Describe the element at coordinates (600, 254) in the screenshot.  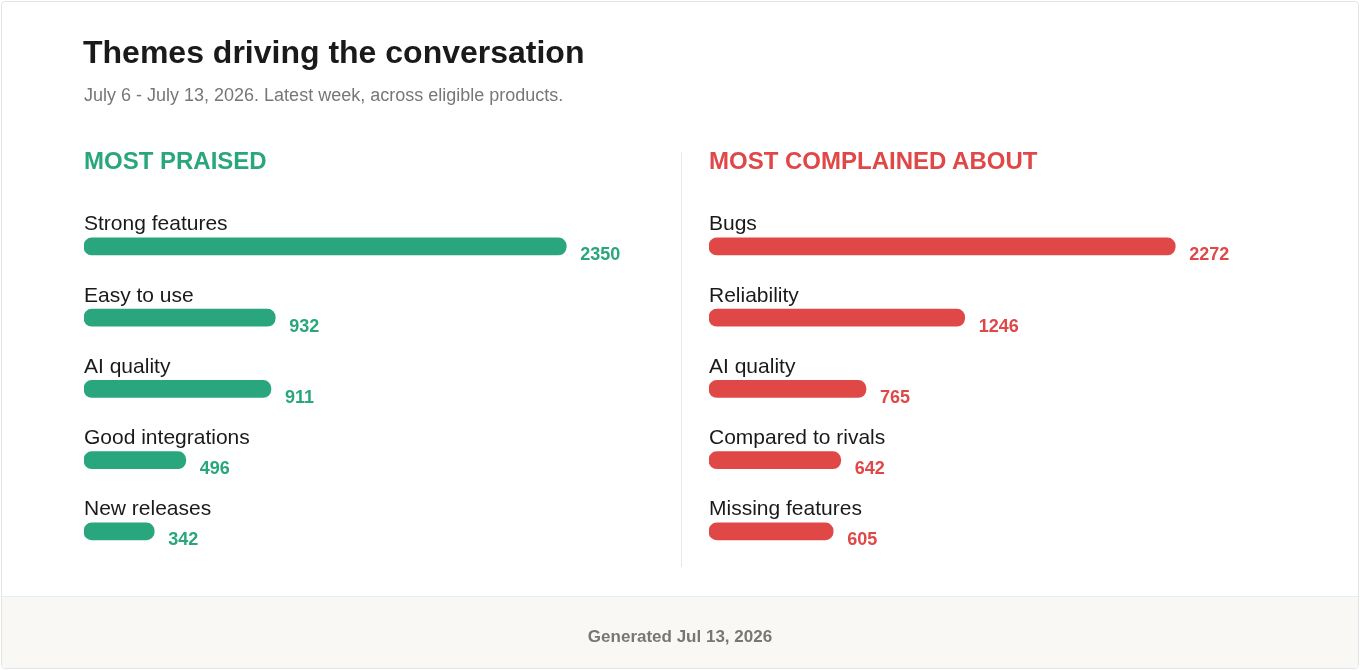
I see `data-label: 2350` at that location.